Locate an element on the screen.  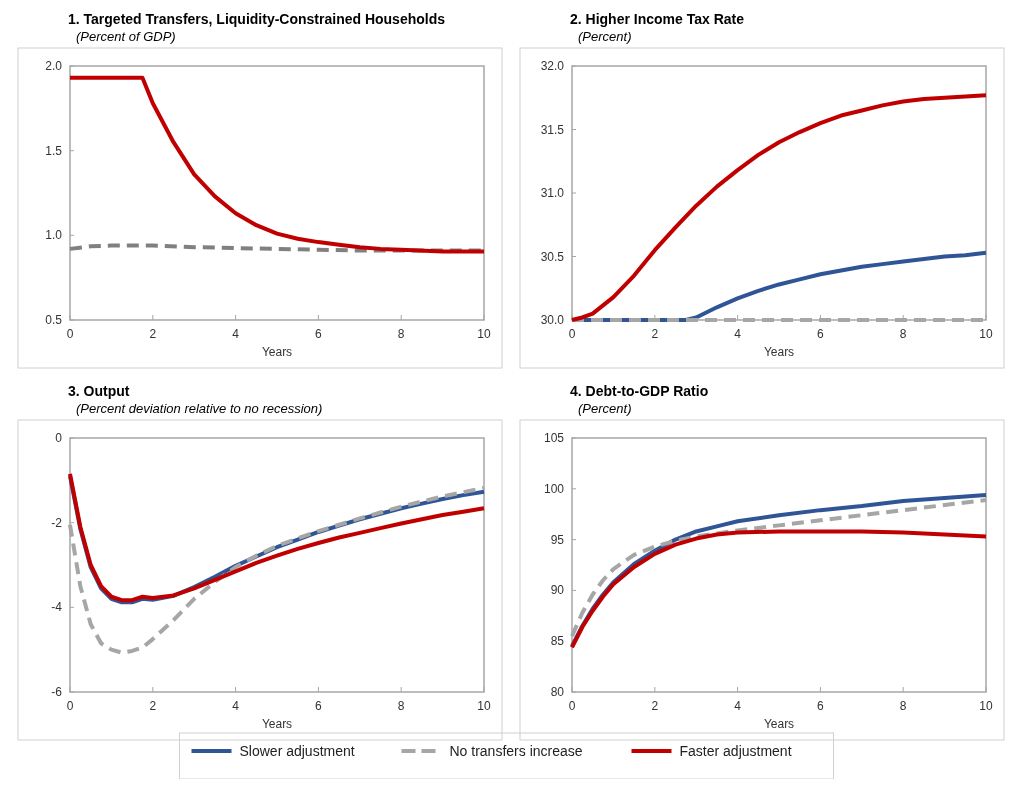
y-tick-label: 1.5 is located at coordinates (54, 150).